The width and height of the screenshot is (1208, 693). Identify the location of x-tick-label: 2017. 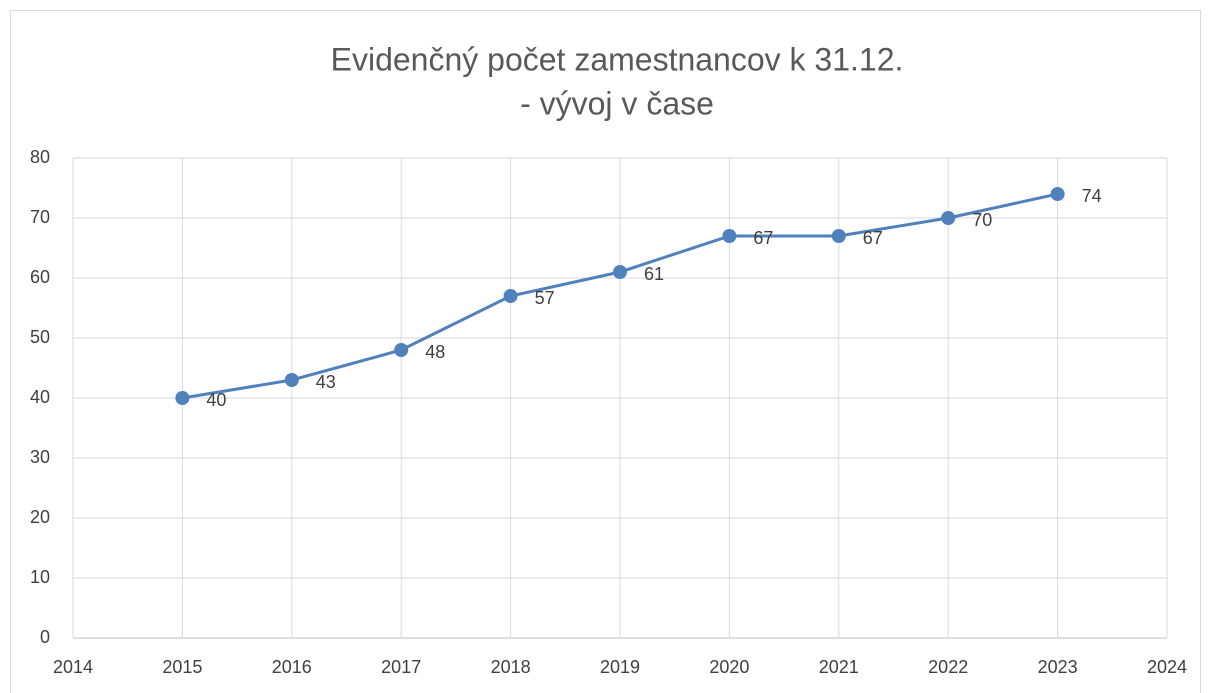
(401, 667).